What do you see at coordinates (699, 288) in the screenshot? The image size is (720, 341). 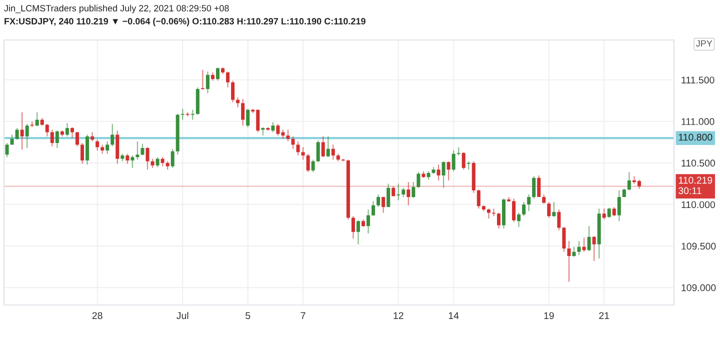 I see `y-tick-label: 109.000` at bounding box center [699, 288].